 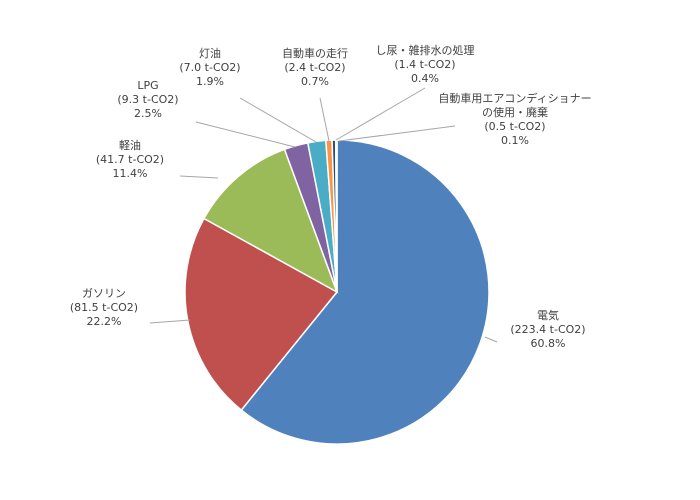 I want to click on slice-name-4: 灯油, so click(x=210, y=53).